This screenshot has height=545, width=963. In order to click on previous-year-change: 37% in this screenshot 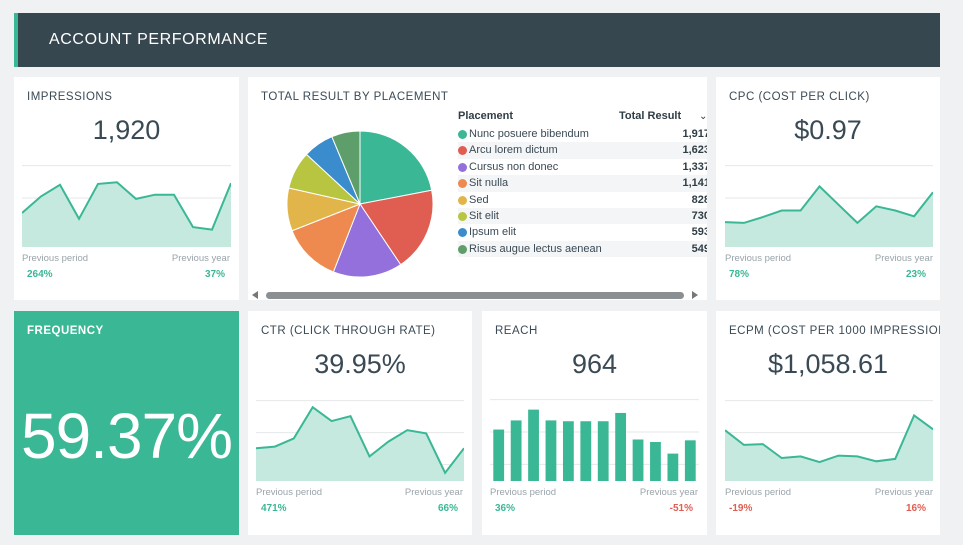, I will do `click(214, 274)`.